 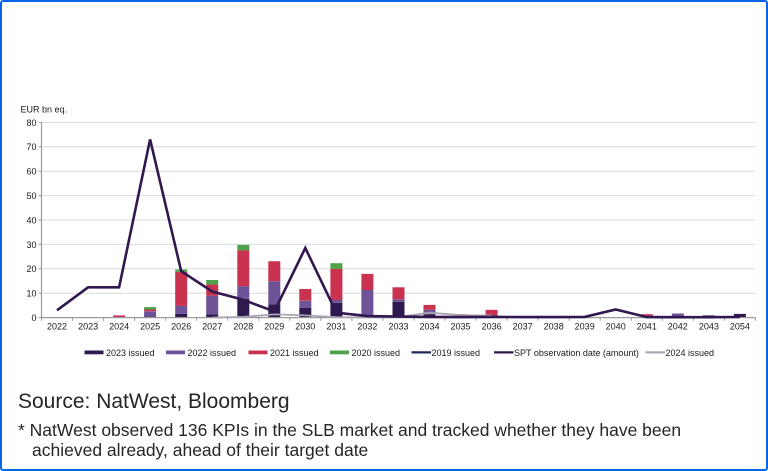 I want to click on svg-text: 2021 issued, so click(x=294, y=353).